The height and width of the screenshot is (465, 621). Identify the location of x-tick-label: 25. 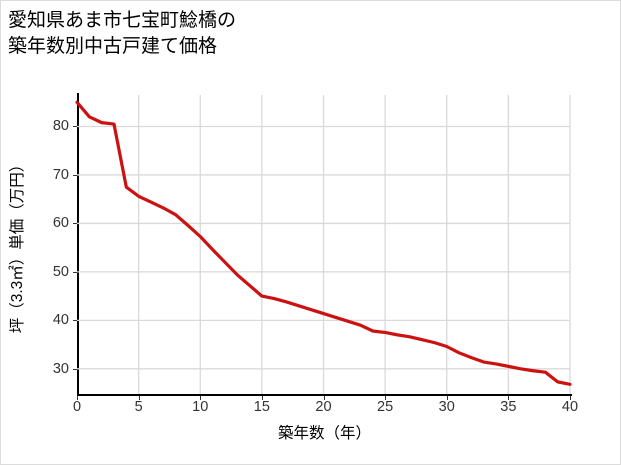
(385, 407).